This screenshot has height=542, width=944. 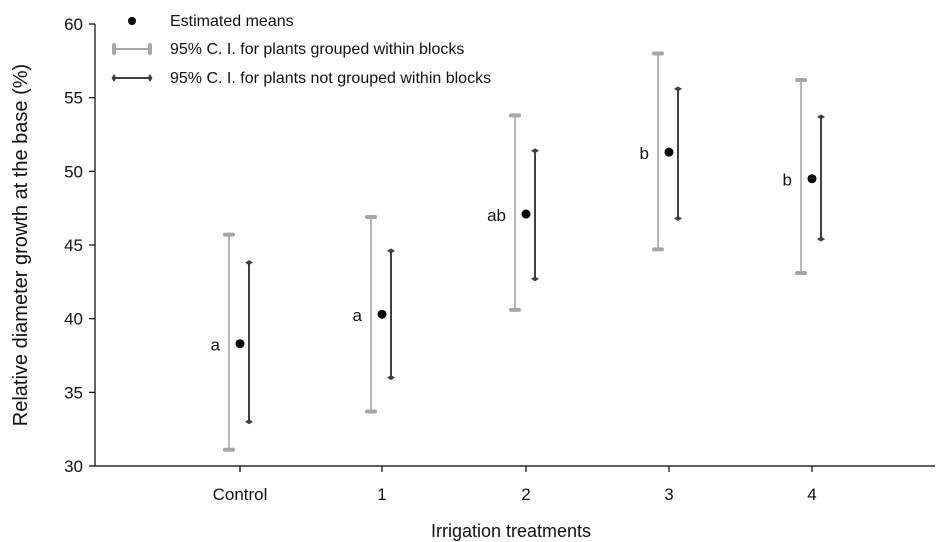 I want to click on legend-cap-not-grouped-left, so click(x=114, y=78).